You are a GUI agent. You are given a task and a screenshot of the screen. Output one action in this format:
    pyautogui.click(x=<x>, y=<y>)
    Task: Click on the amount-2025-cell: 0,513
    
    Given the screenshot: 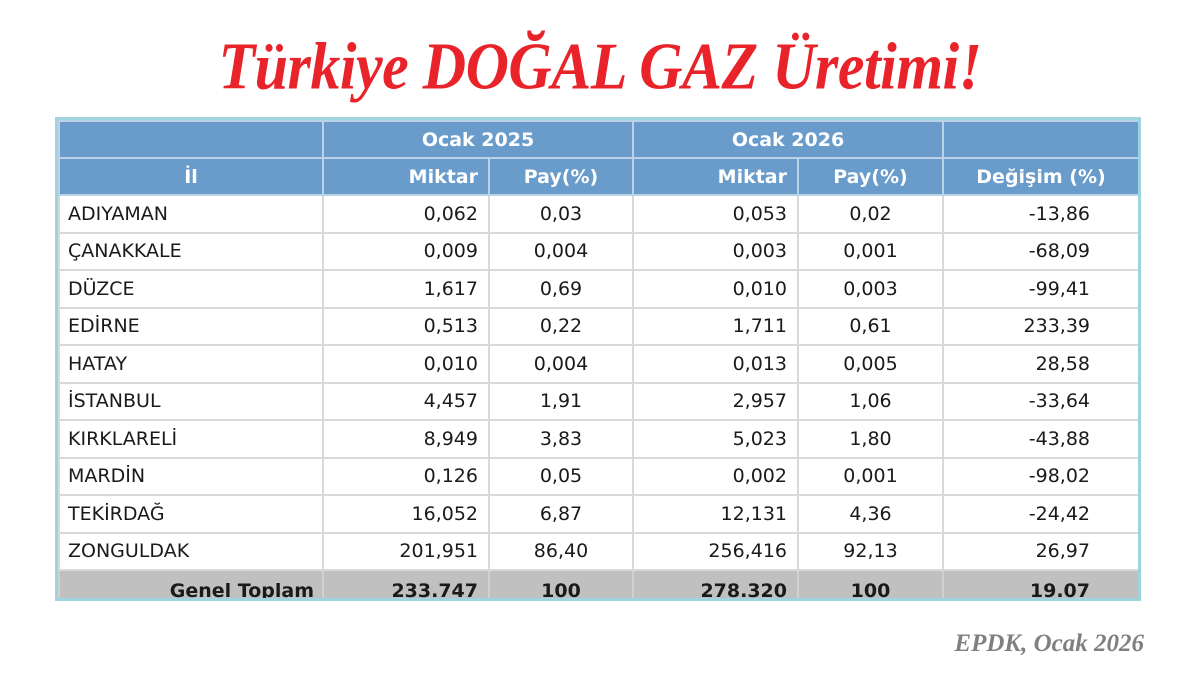 What is the action you would take?
    pyautogui.click(x=406, y=326)
    